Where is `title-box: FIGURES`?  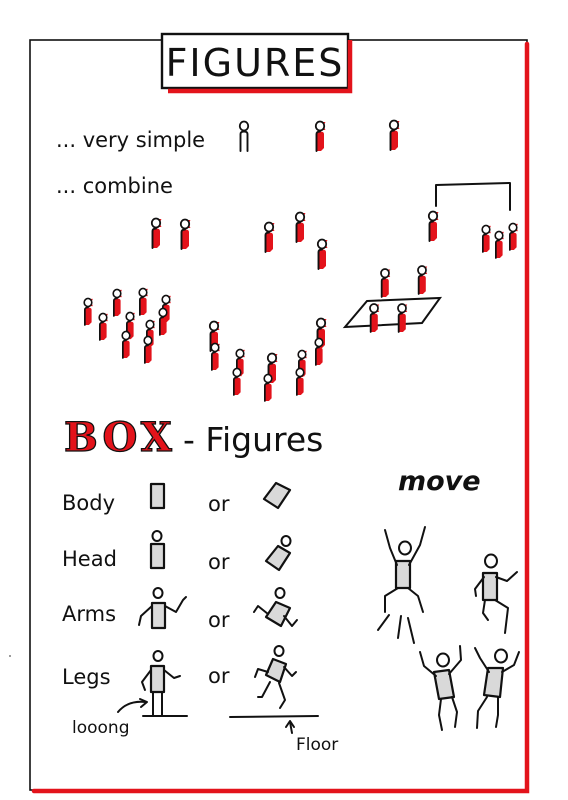 title-box: FIGURES is located at coordinates (256, 63).